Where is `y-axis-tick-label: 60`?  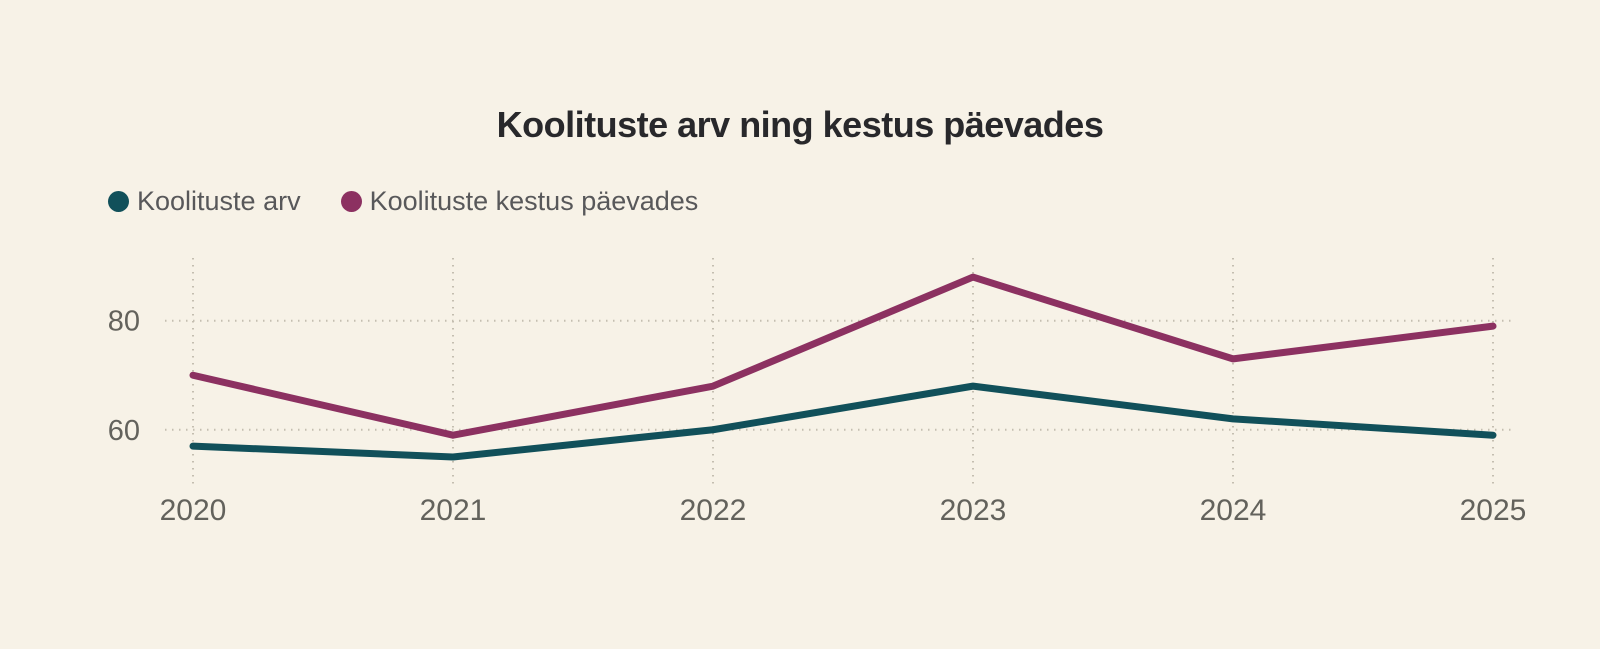 y-axis-tick-label: 60 is located at coordinates (124, 431).